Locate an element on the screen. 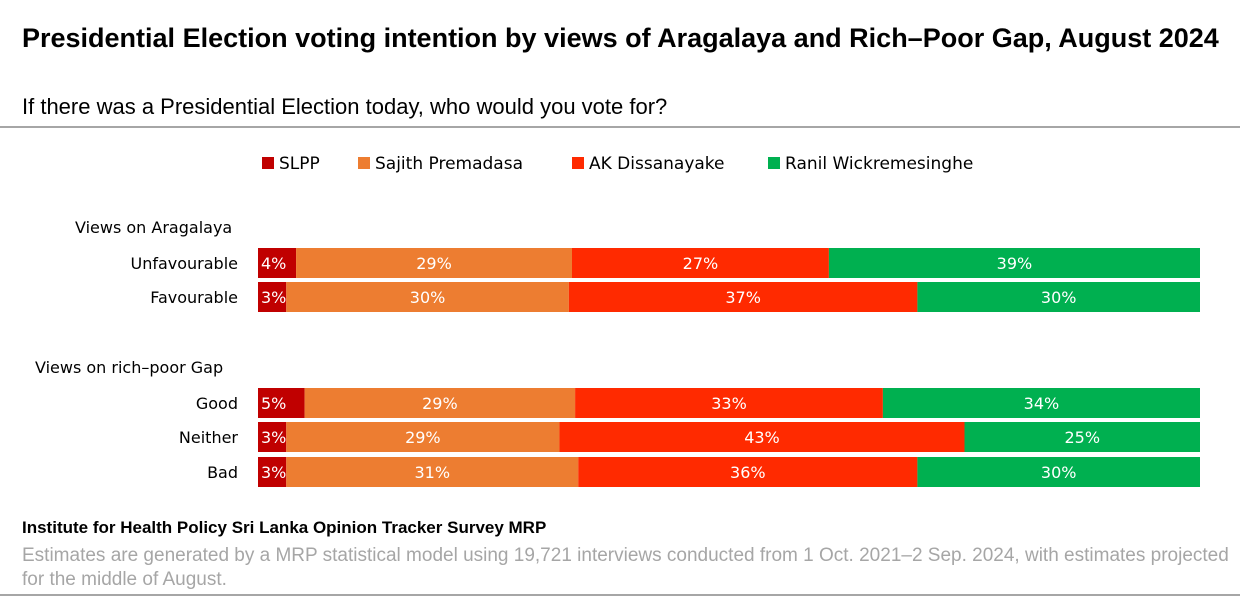 The width and height of the screenshot is (1248, 604). data-label: 4% is located at coordinates (273, 263).